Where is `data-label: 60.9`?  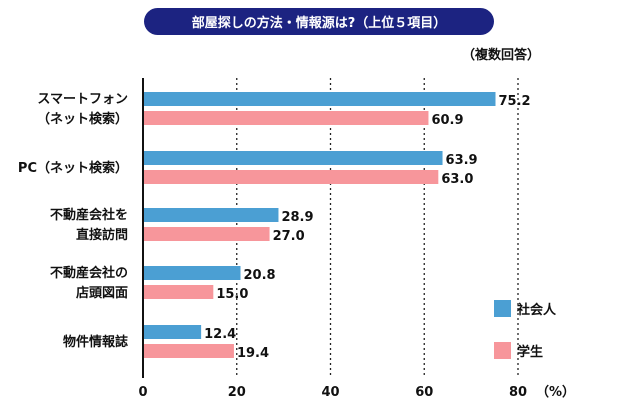
data-label: 60.9 is located at coordinates (447, 120).